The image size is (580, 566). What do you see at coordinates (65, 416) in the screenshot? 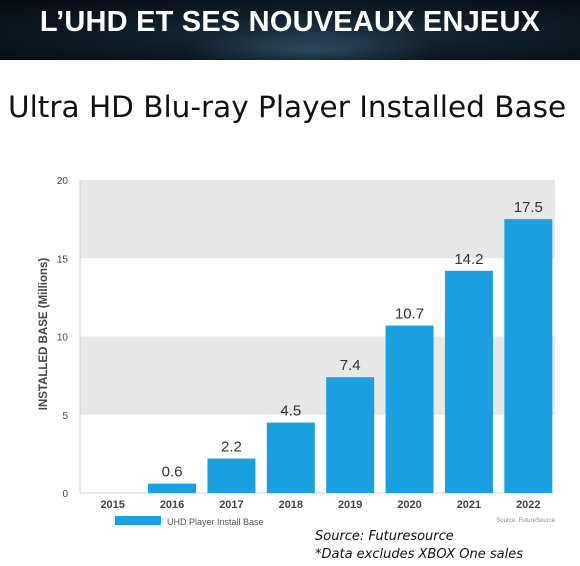
I see `y-tick-label: 5` at bounding box center [65, 416].